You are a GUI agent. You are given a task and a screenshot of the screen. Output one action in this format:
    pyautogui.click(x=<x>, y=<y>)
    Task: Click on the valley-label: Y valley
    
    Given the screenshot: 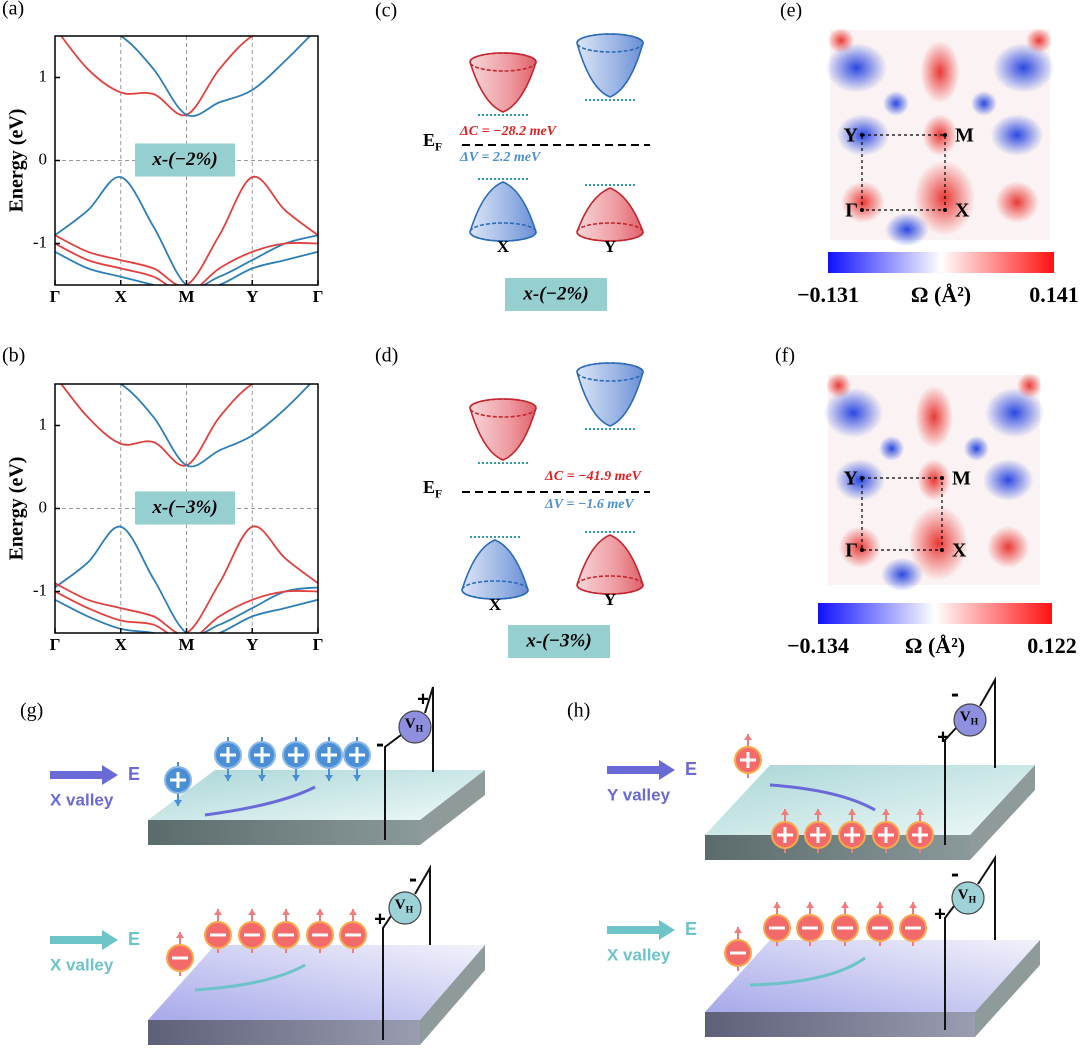 What is the action you would take?
    pyautogui.click(x=639, y=794)
    